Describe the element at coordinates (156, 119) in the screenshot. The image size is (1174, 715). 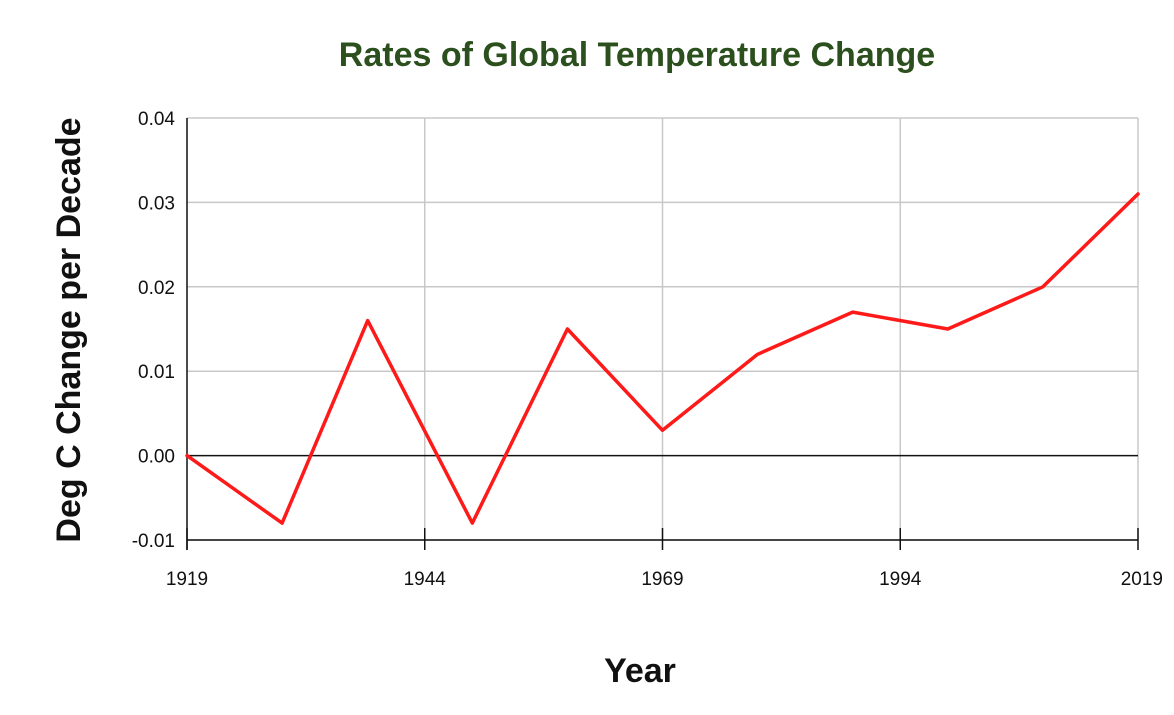
I see `y-tick-label: 0.04` at that location.